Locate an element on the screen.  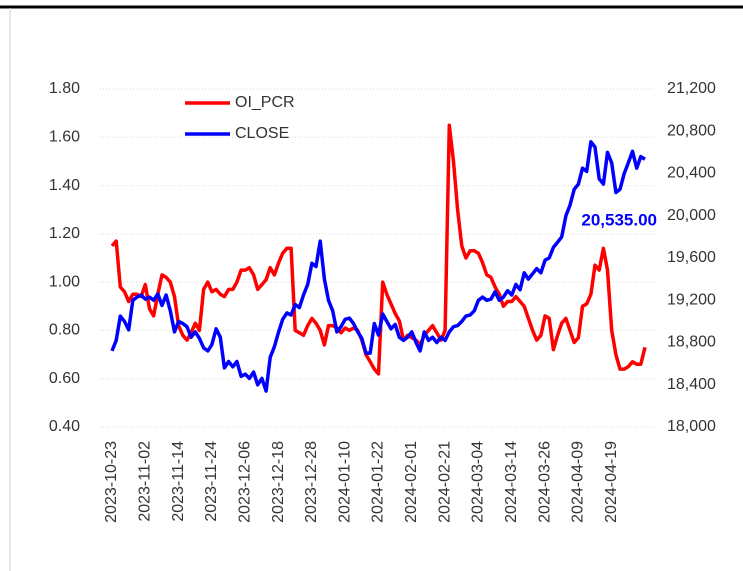
x-tick-label: 2024-03-14 is located at coordinates (511, 482).